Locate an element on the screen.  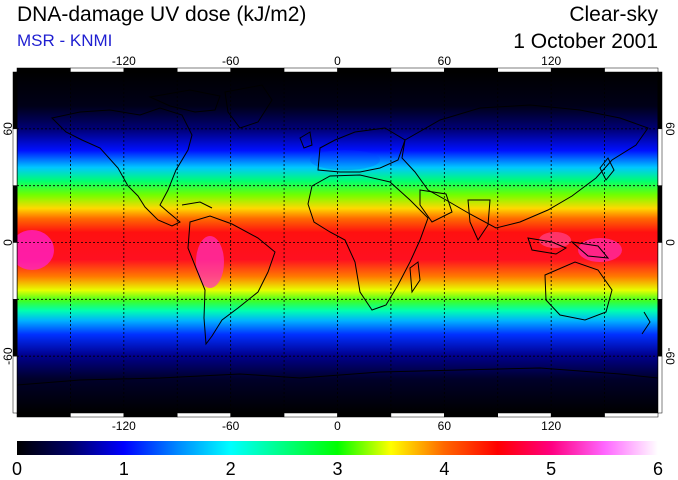
colorbar-tick-label: 0 is located at coordinates (17, 469).